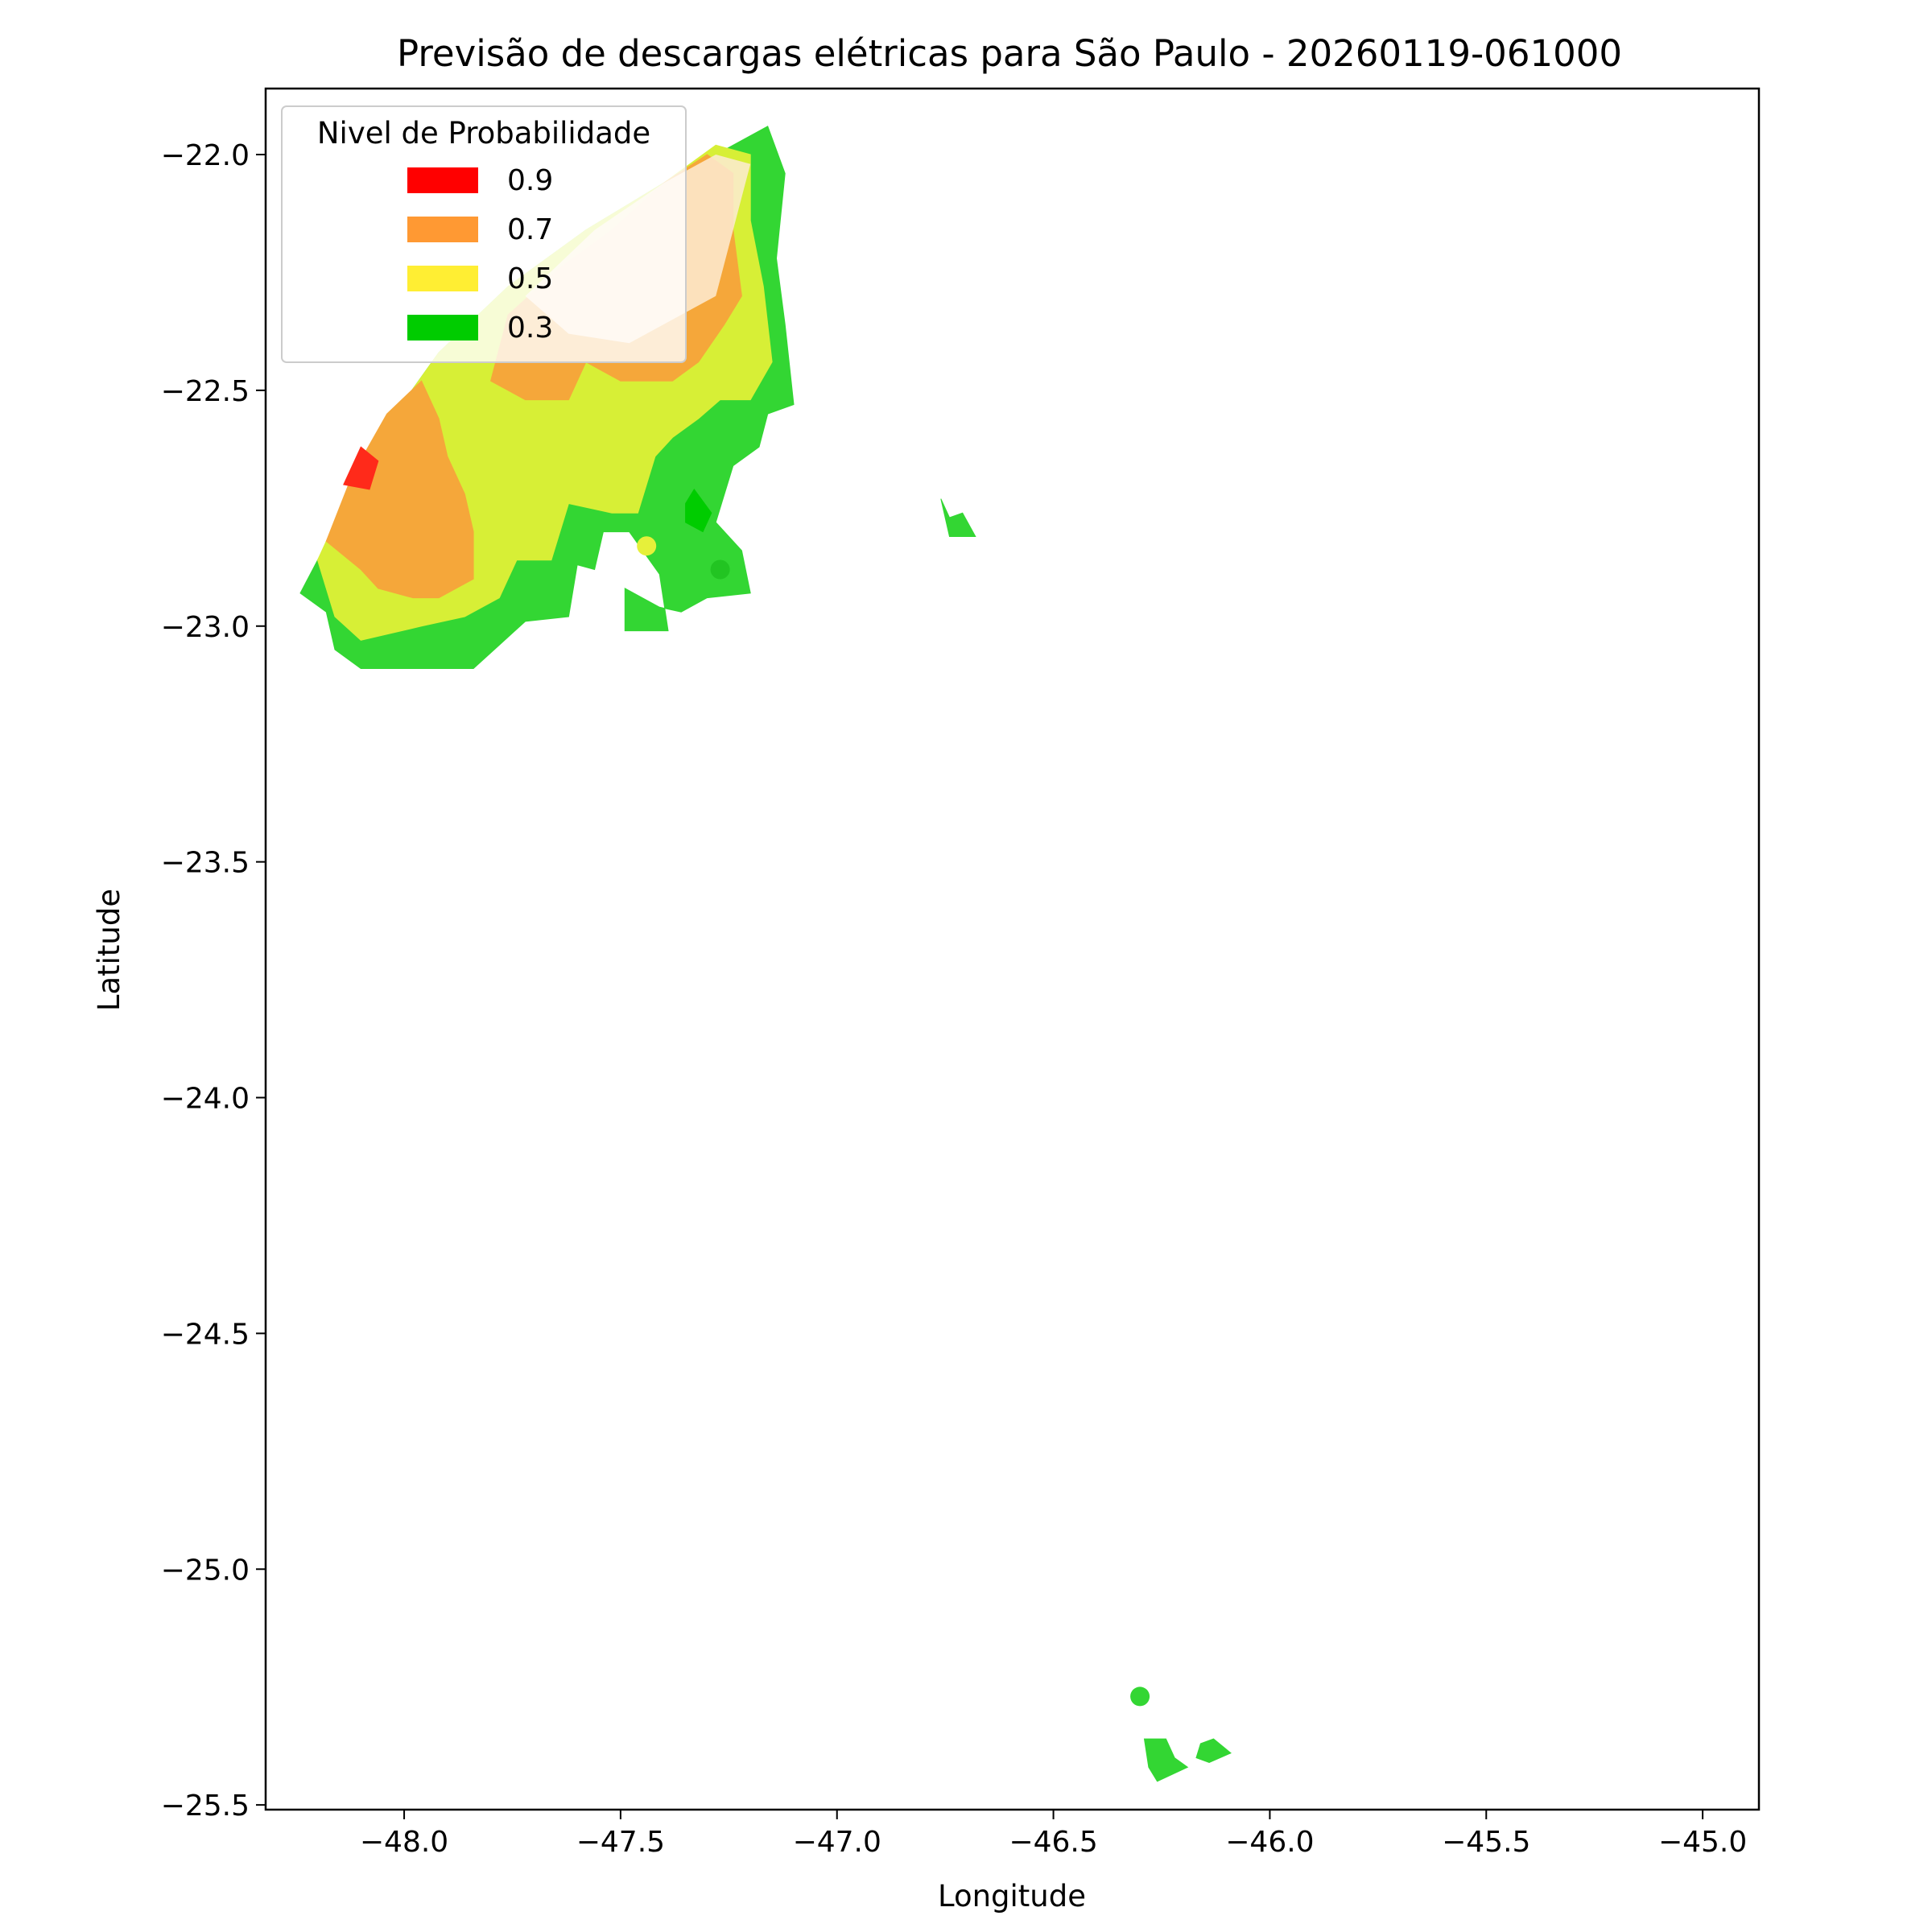 This screenshot has height=1932, width=1932. Describe the element at coordinates (530, 328) in the screenshot. I see `legend-label: 0.3` at that location.